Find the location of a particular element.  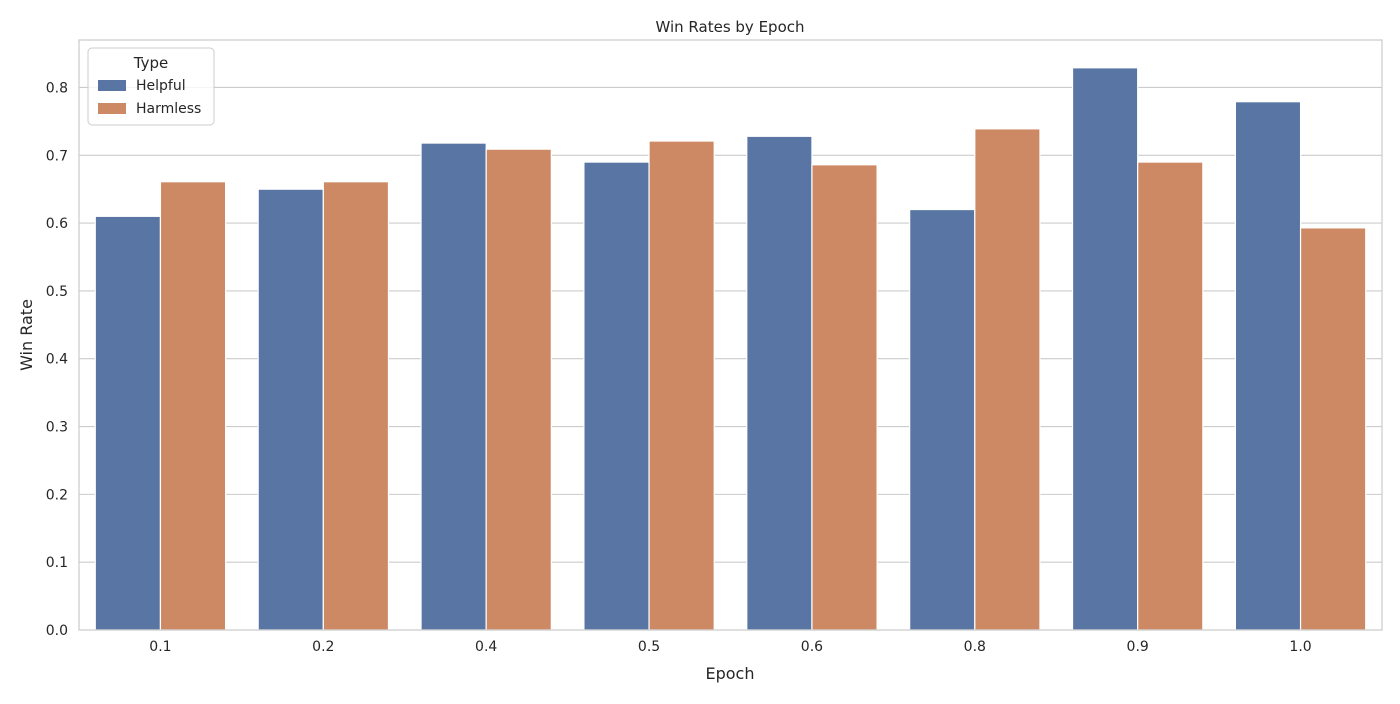

x-axis-label: Epoch is located at coordinates (730, 673).